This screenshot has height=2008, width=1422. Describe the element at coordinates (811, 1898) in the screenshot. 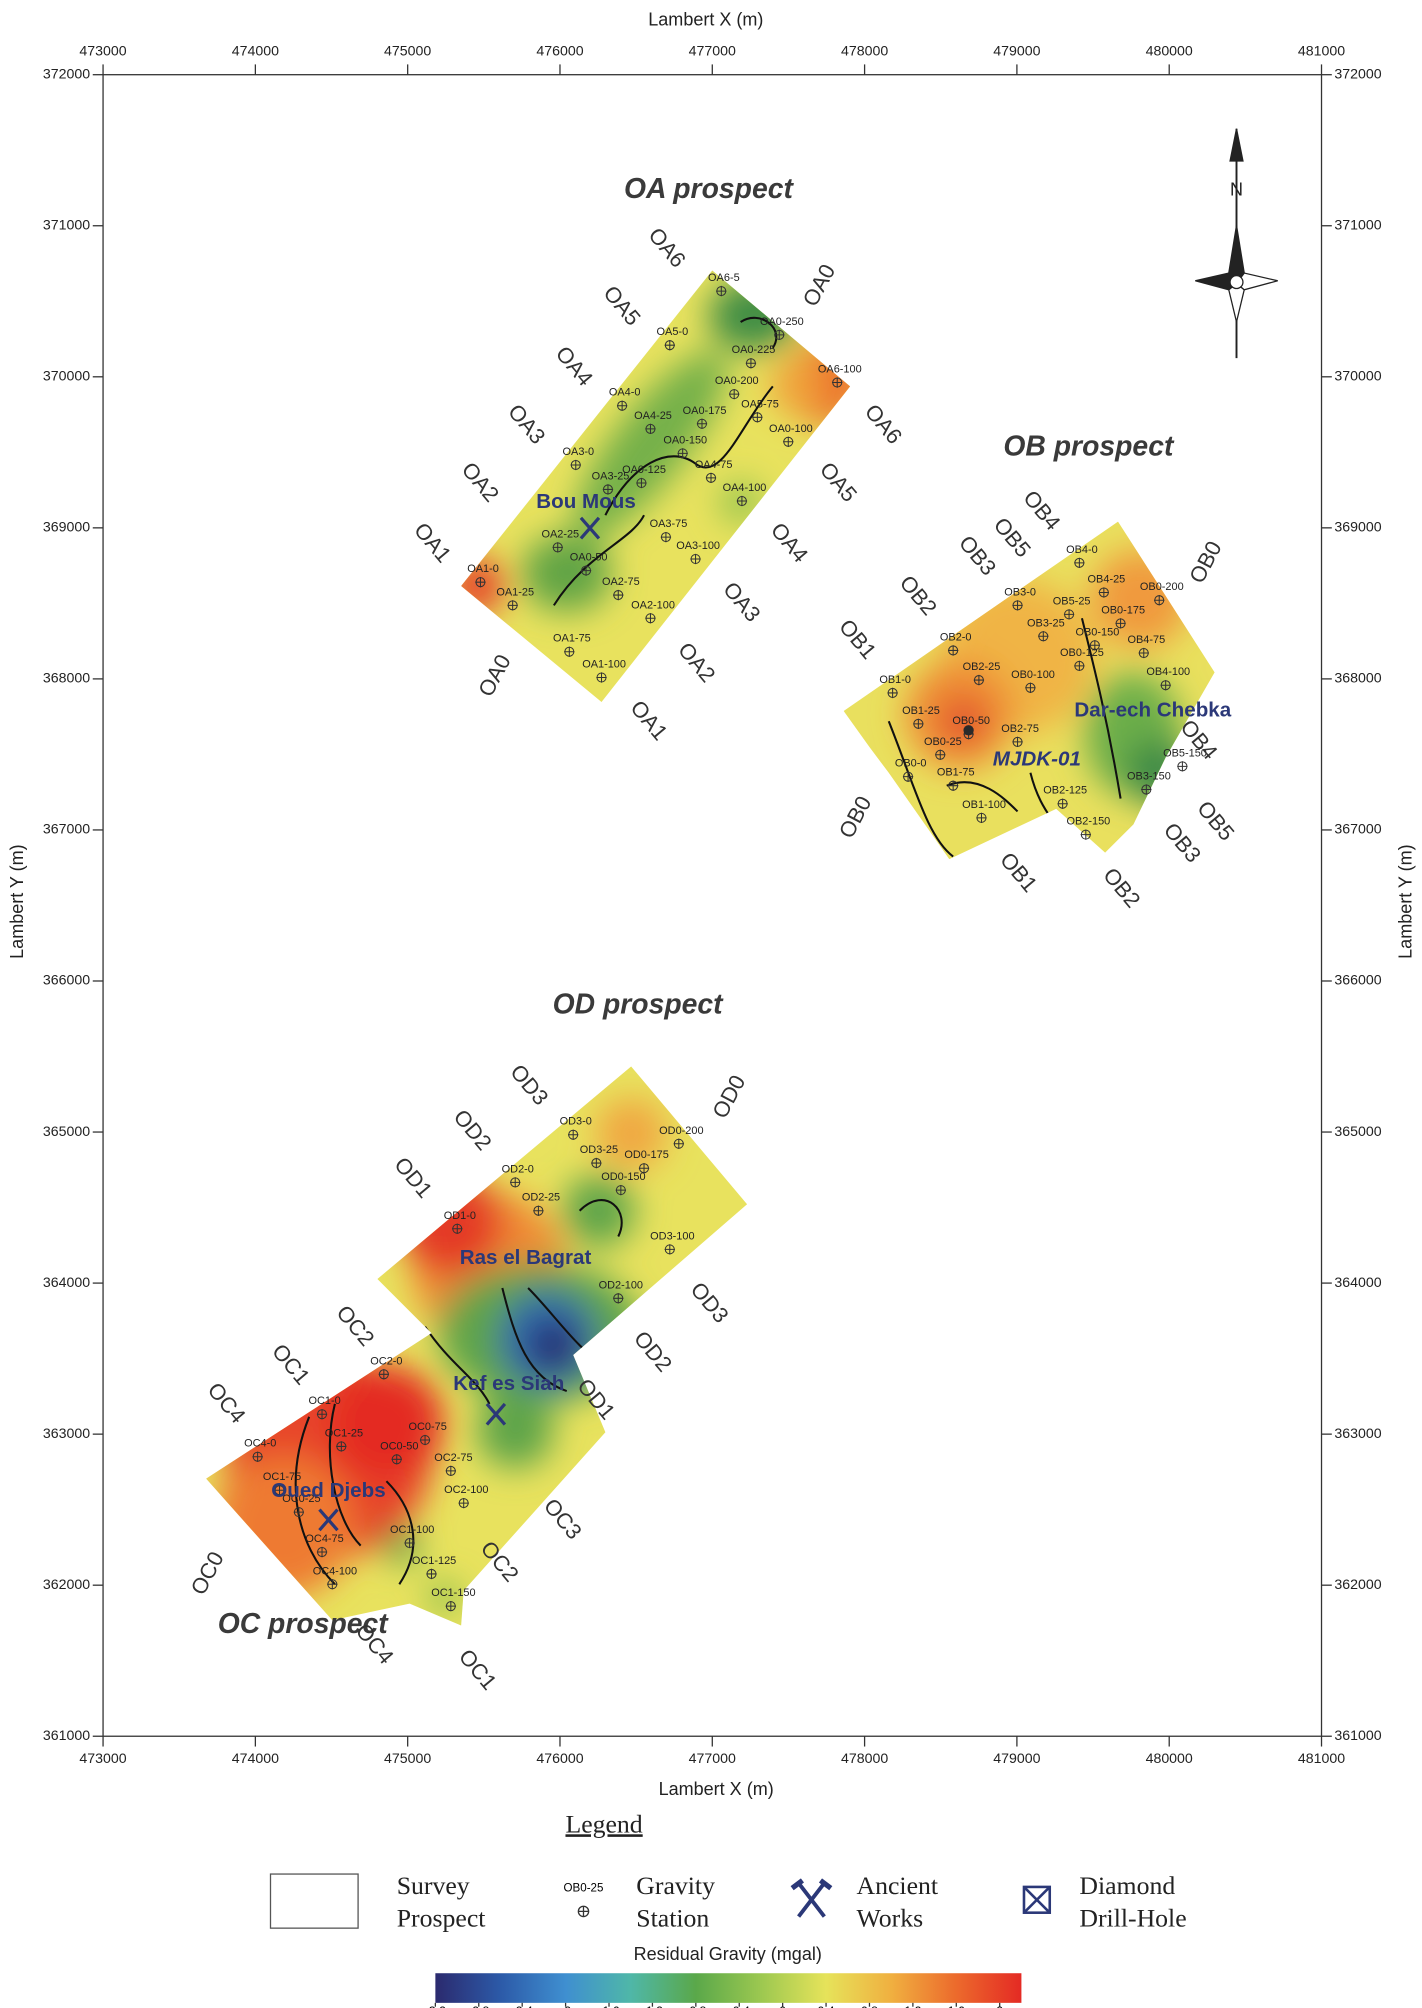

I see `legend-works-icon` at that location.